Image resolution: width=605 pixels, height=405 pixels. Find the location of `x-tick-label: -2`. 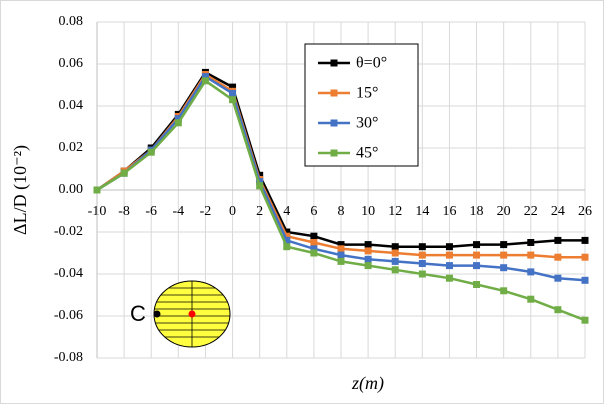

x-tick-label: -2 is located at coordinates (206, 211).